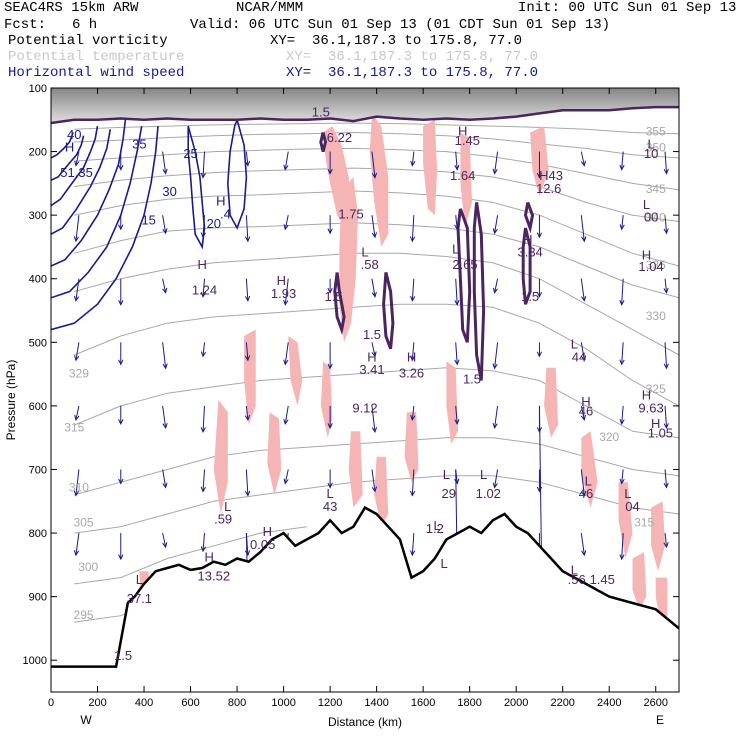 This screenshot has height=740, width=740. What do you see at coordinates (262, 544) in the screenshot?
I see `pv-label-58: 0.05` at bounding box center [262, 544].